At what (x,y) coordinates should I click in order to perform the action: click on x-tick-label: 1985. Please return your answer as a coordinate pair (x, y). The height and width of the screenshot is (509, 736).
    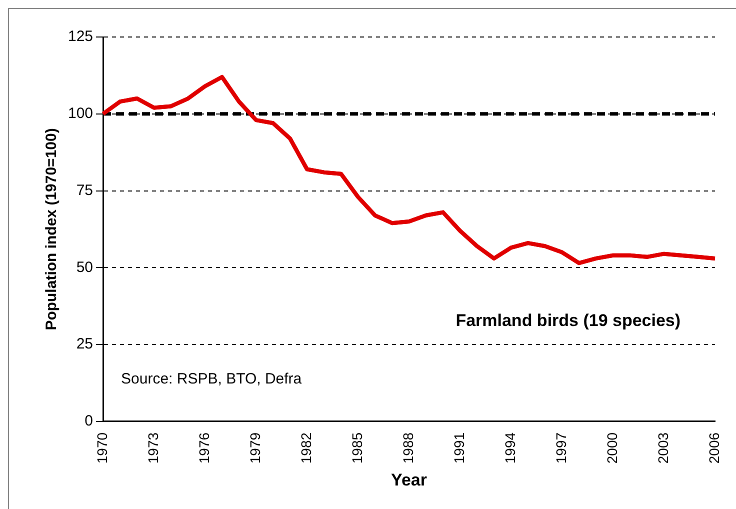
    Looking at the image, I should click on (356, 448).